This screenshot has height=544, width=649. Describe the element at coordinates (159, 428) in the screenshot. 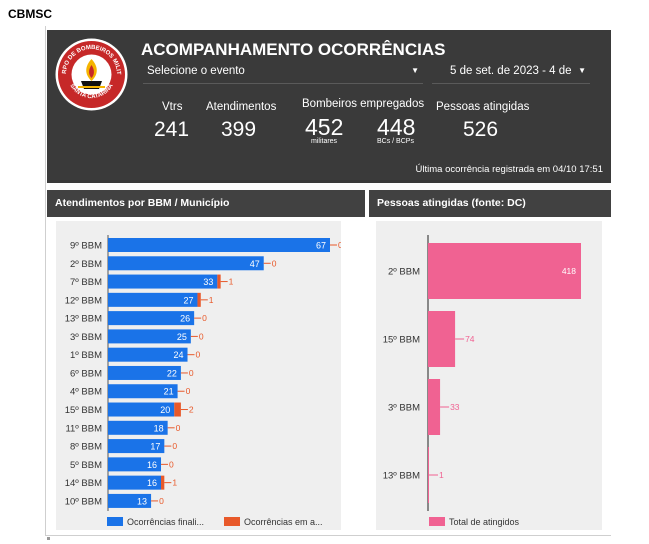

I see `data-label-finalizadas-11-bbm: 18` at that location.